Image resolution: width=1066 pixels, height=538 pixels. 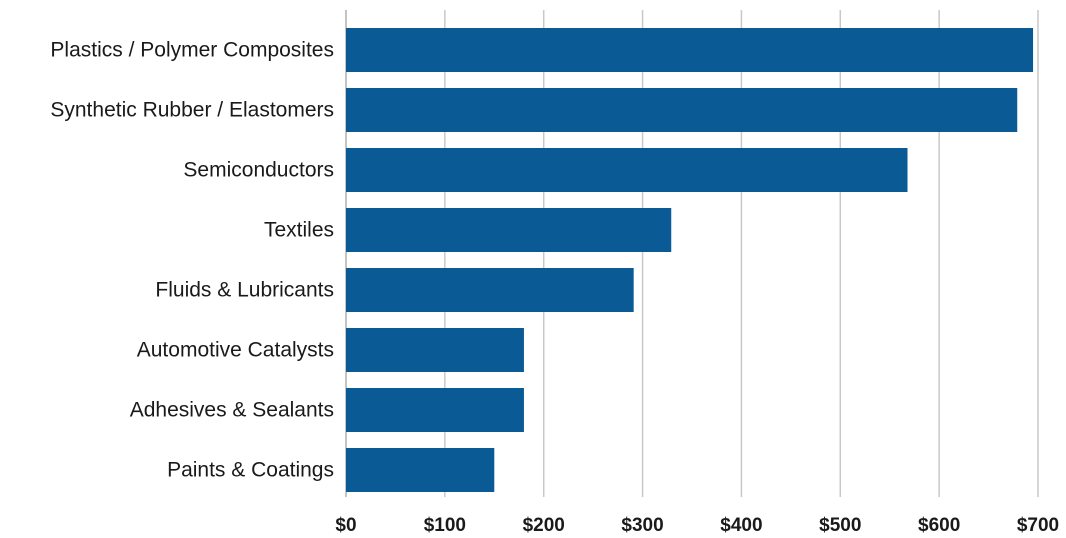 What do you see at coordinates (192, 110) in the screenshot?
I see `category-label: Synthetic Rubber / Elastomers` at bounding box center [192, 110].